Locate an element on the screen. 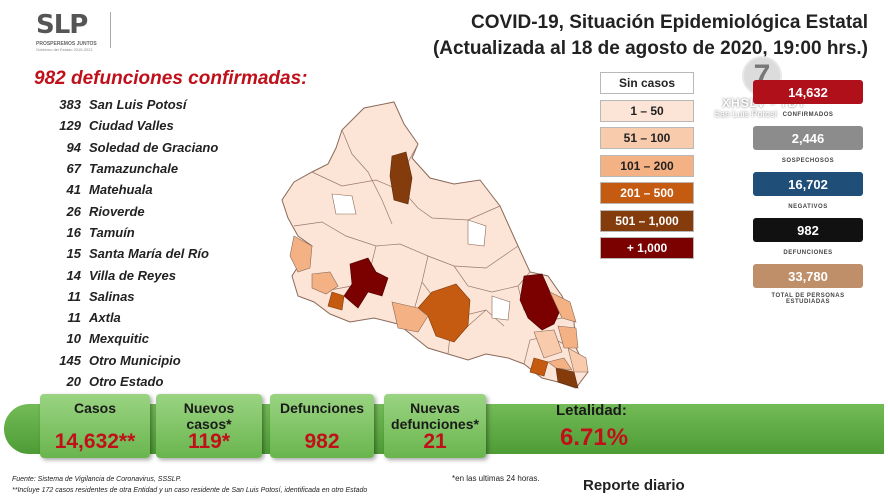  municipality-row: 145 Otro Municipio is located at coordinates (149, 360).